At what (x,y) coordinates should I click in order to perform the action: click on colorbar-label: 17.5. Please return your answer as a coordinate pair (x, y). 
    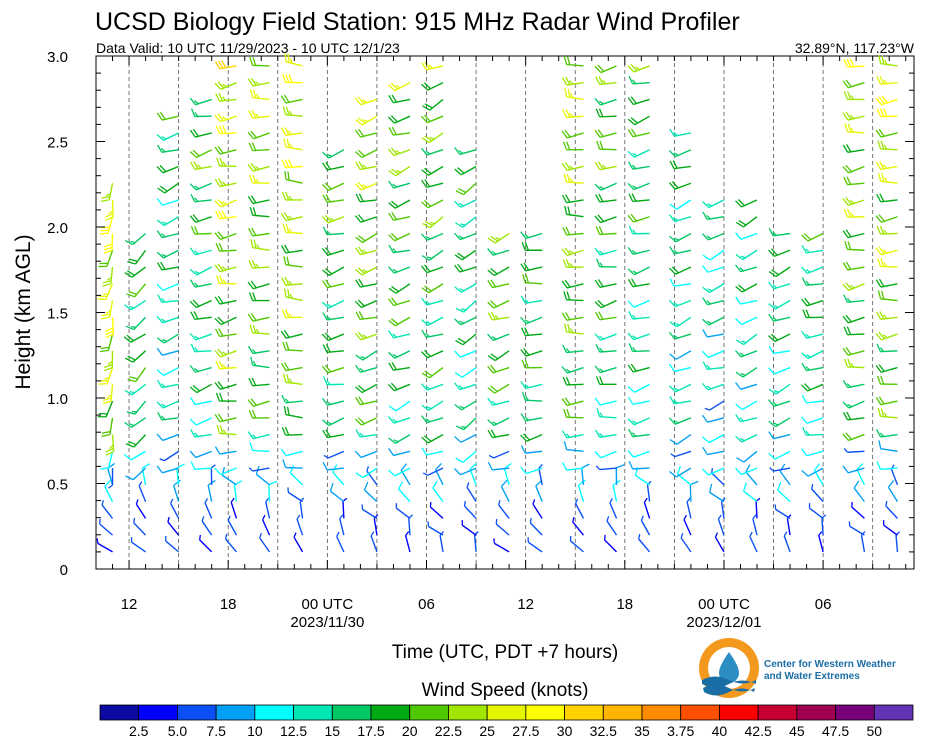
    Looking at the image, I should click on (370, 731).